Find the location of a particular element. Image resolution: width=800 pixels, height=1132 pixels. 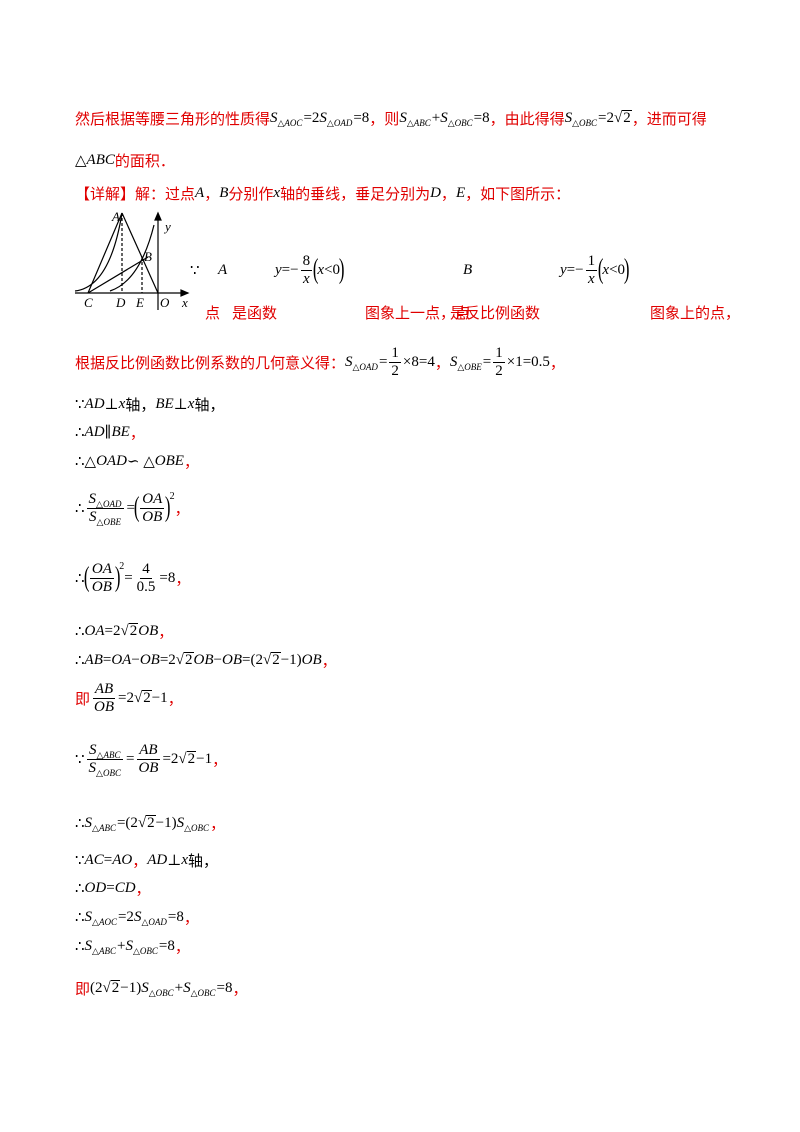

text: 是反比例函数 is located at coordinates (495, 313).